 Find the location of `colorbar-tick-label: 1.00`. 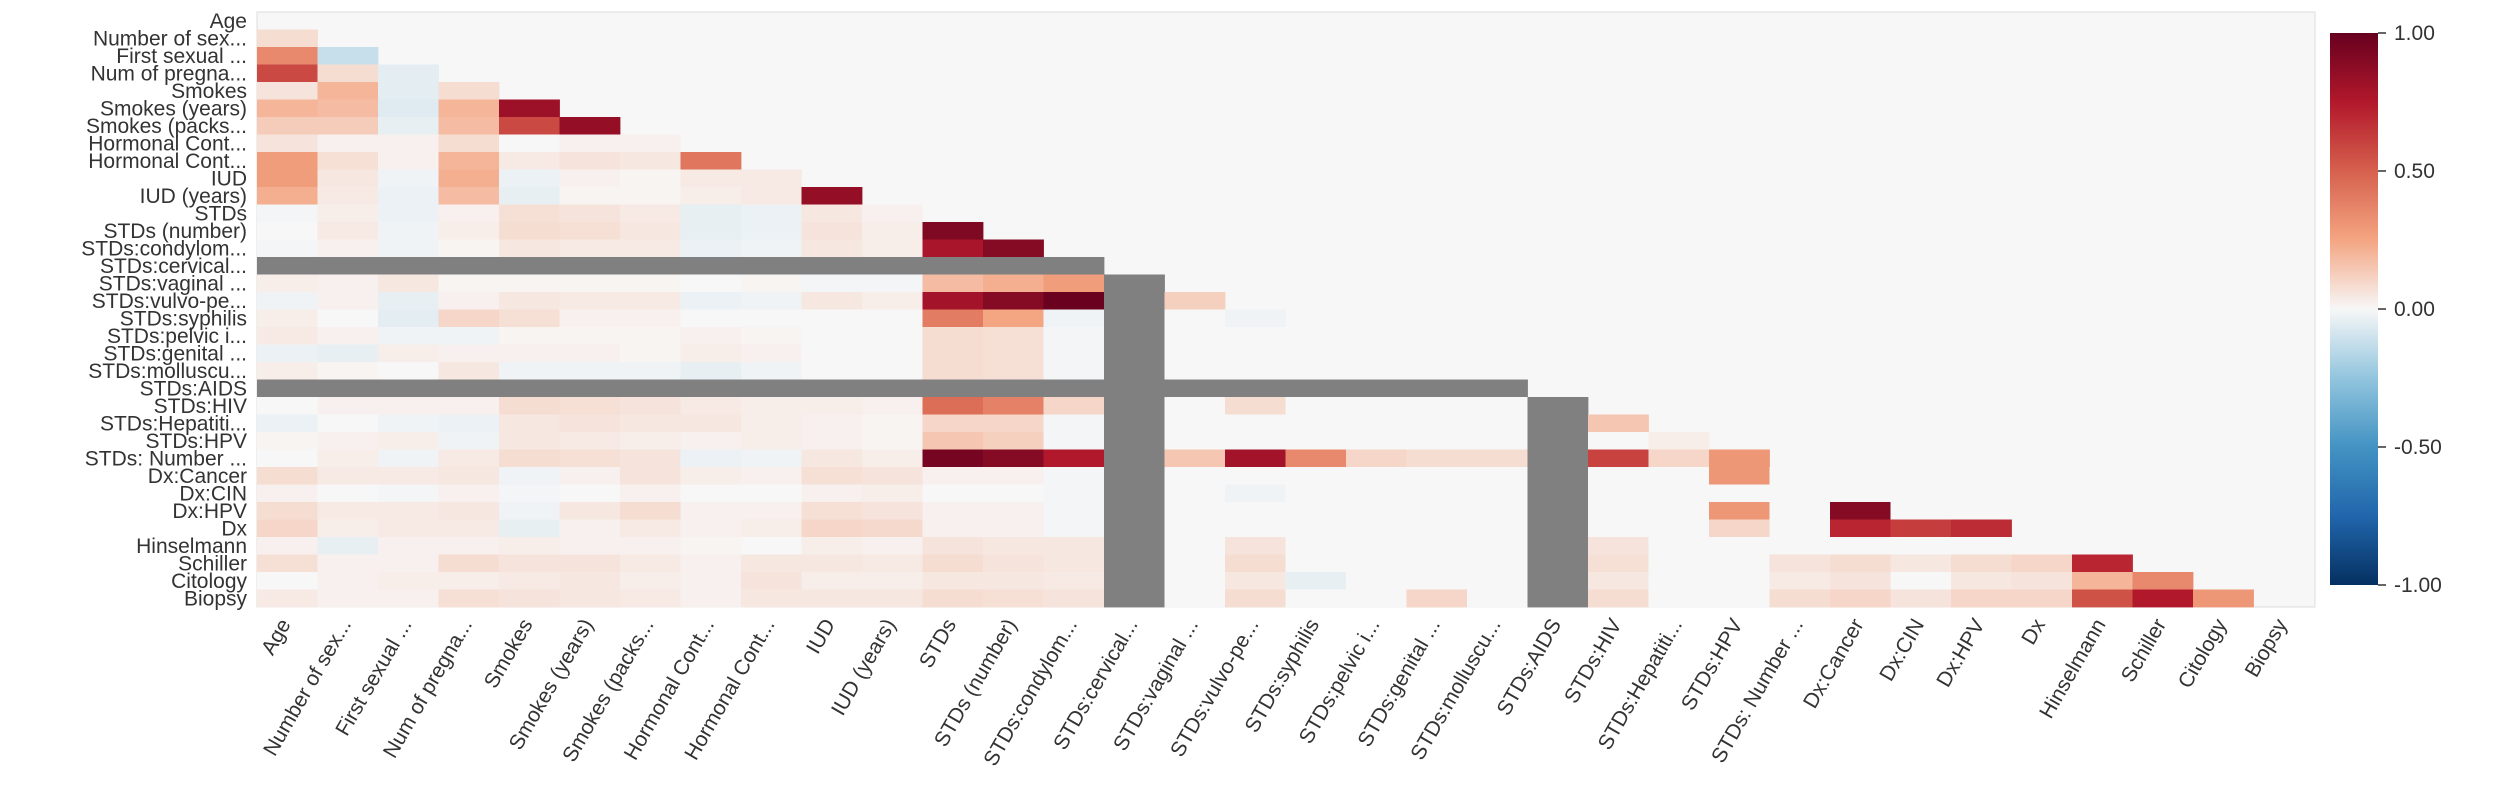

colorbar-tick-label: 1.00 is located at coordinates (2414, 33).